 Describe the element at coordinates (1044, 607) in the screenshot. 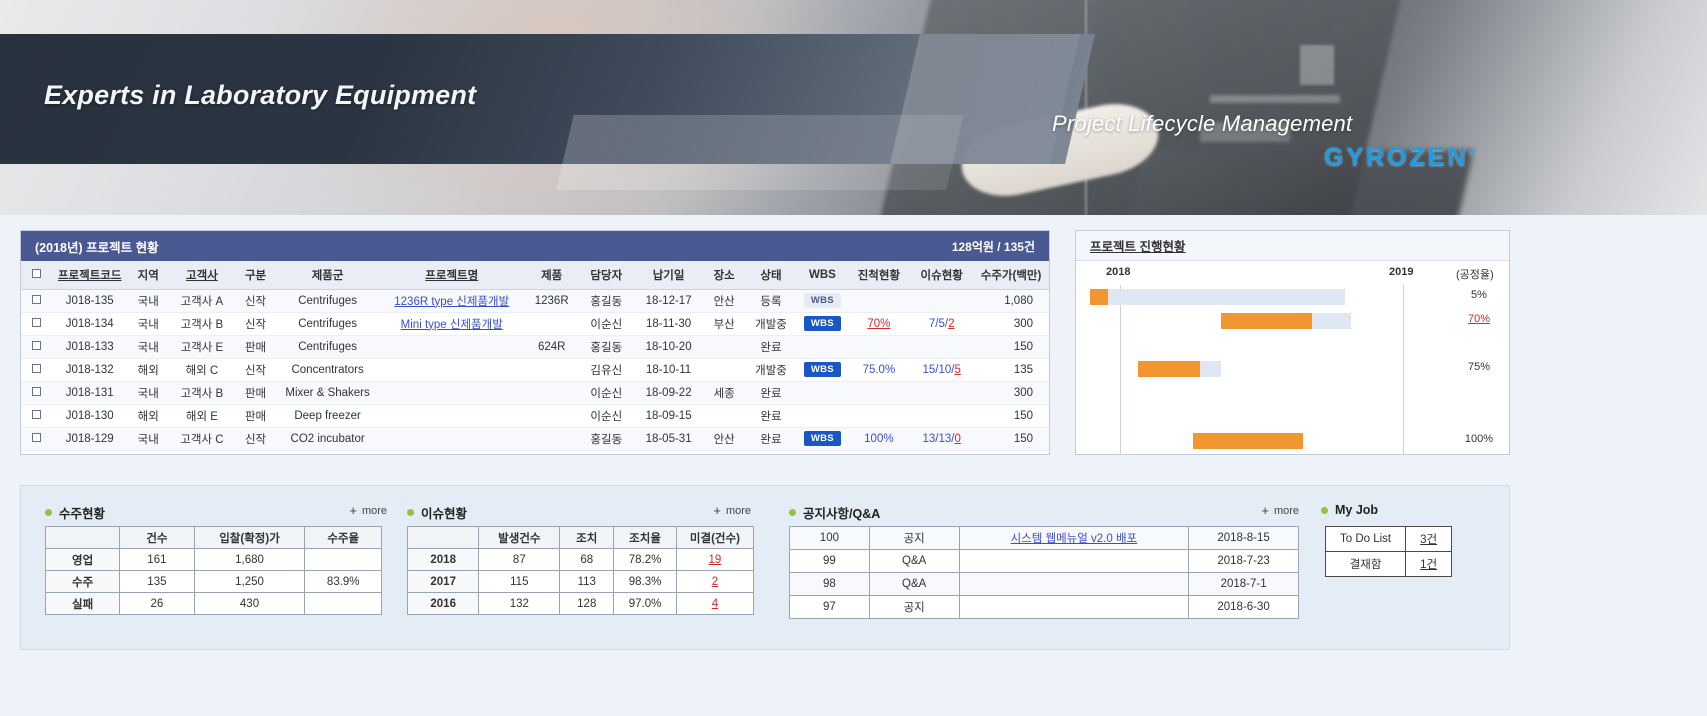

I see `notice-row: 97 공지 2018-6-30` at that location.